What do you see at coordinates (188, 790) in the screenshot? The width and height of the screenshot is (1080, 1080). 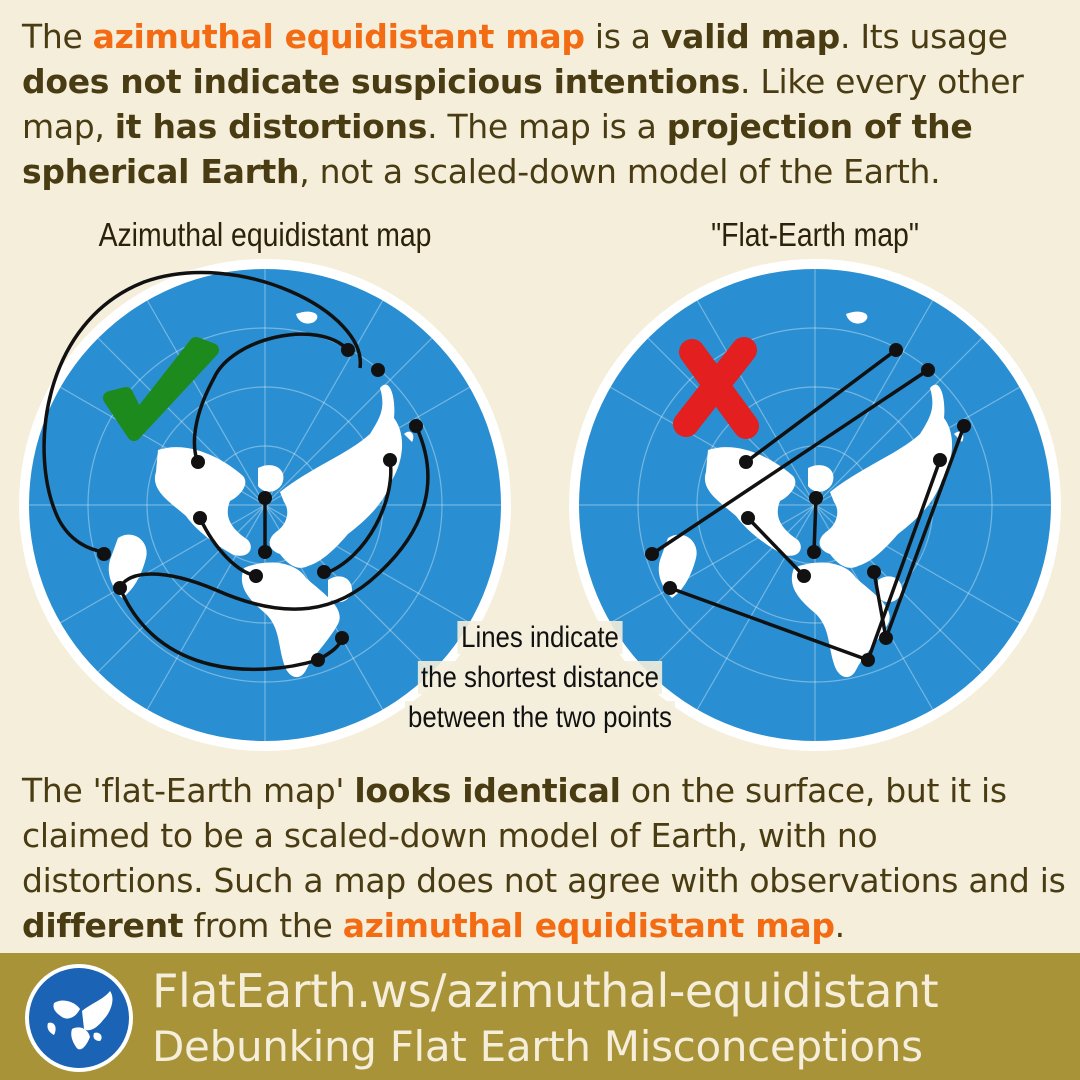 I see `outro-text: The 'flat-Earth map'` at bounding box center [188, 790].